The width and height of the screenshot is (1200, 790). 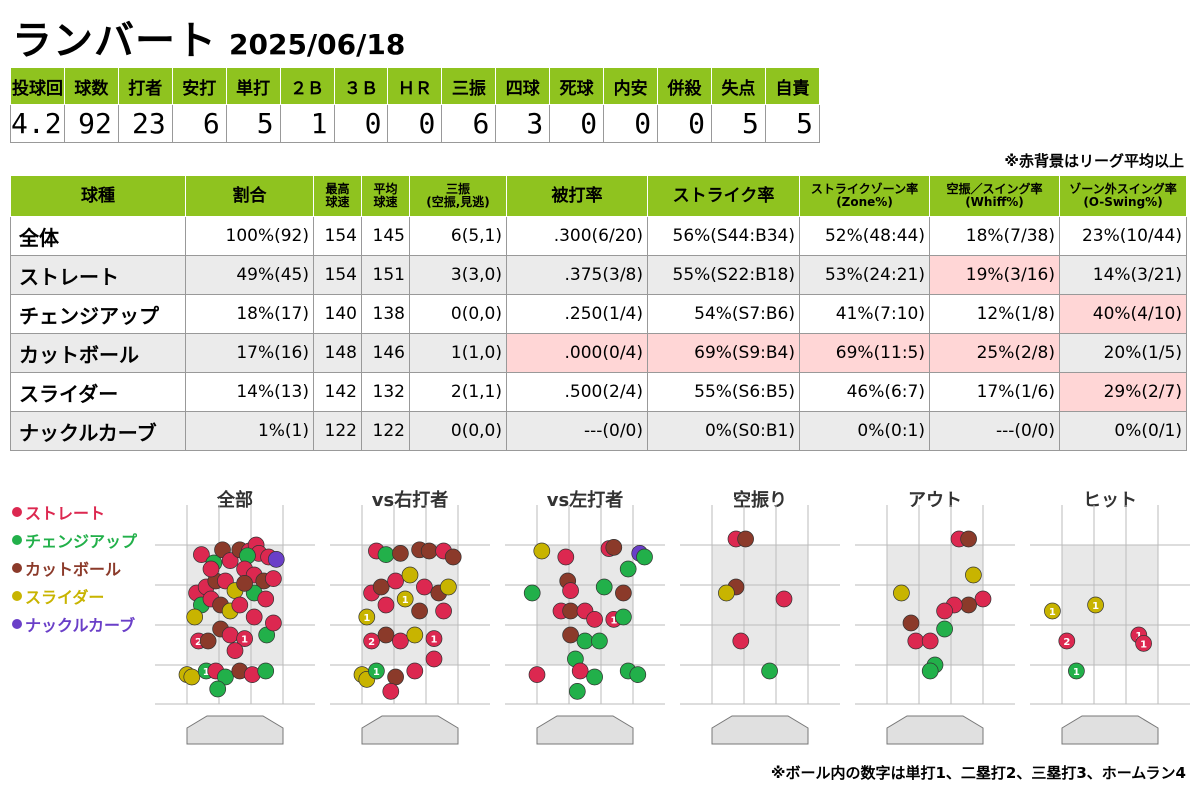 I want to click on pitch-stat-oswing: 23%(10/44), so click(x=1123, y=236).